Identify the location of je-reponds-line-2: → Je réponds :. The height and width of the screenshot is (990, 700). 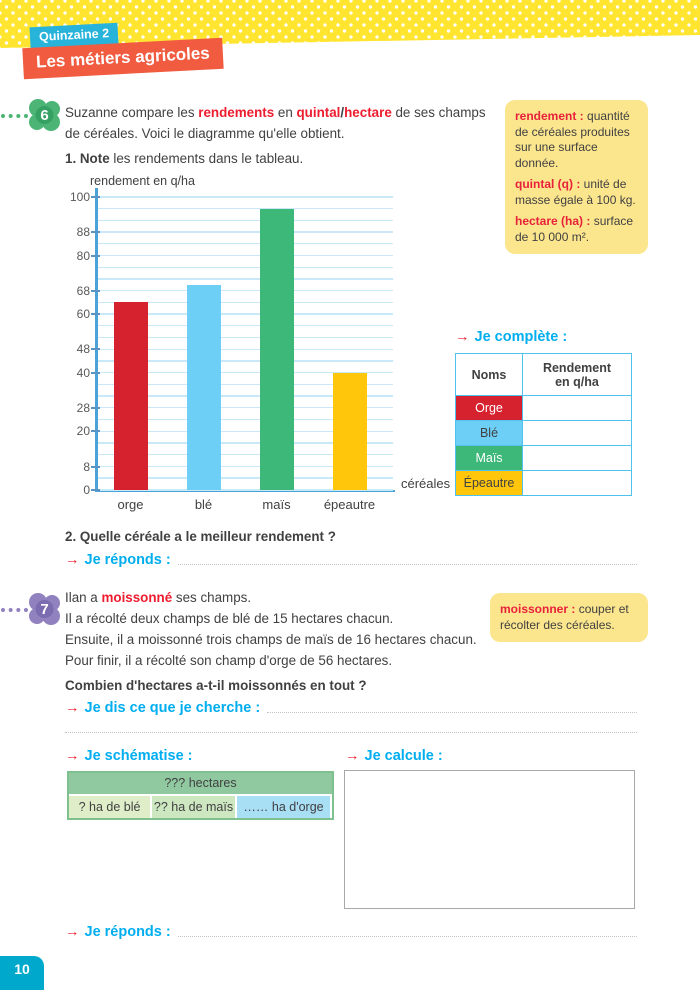
(351, 930).